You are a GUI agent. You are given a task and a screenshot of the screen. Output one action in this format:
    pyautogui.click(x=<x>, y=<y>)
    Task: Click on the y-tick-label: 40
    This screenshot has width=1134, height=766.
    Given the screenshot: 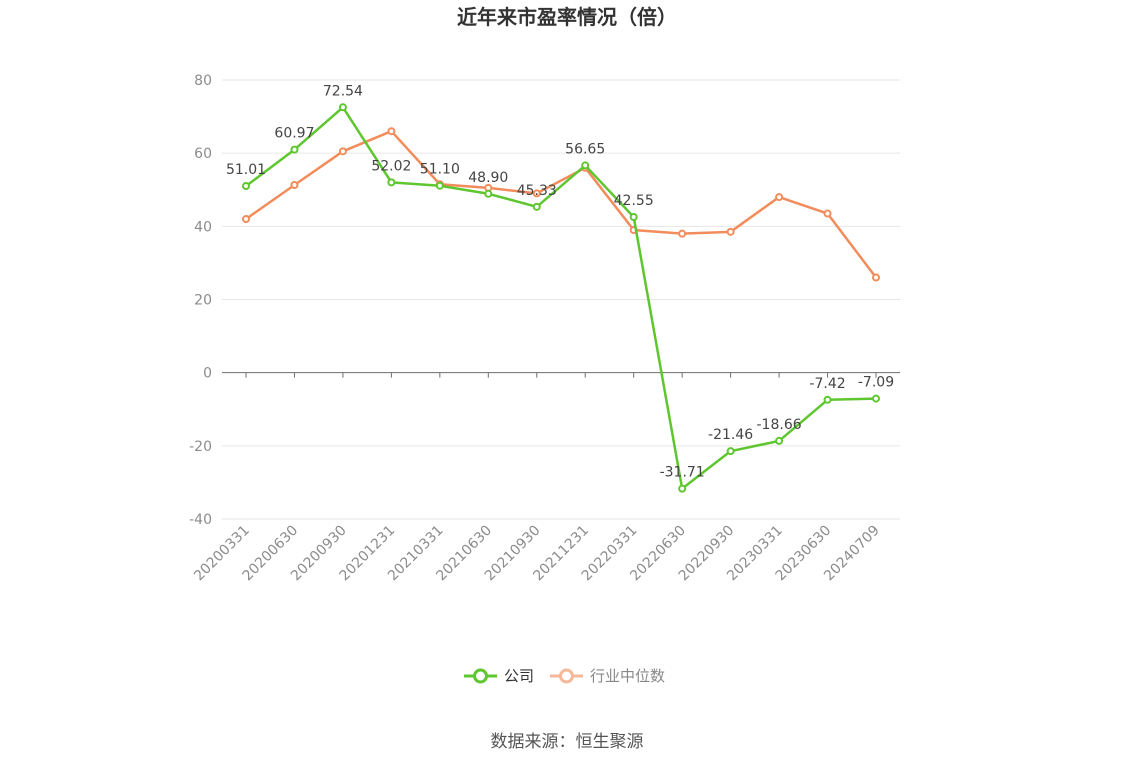 What is the action you would take?
    pyautogui.click(x=203, y=227)
    